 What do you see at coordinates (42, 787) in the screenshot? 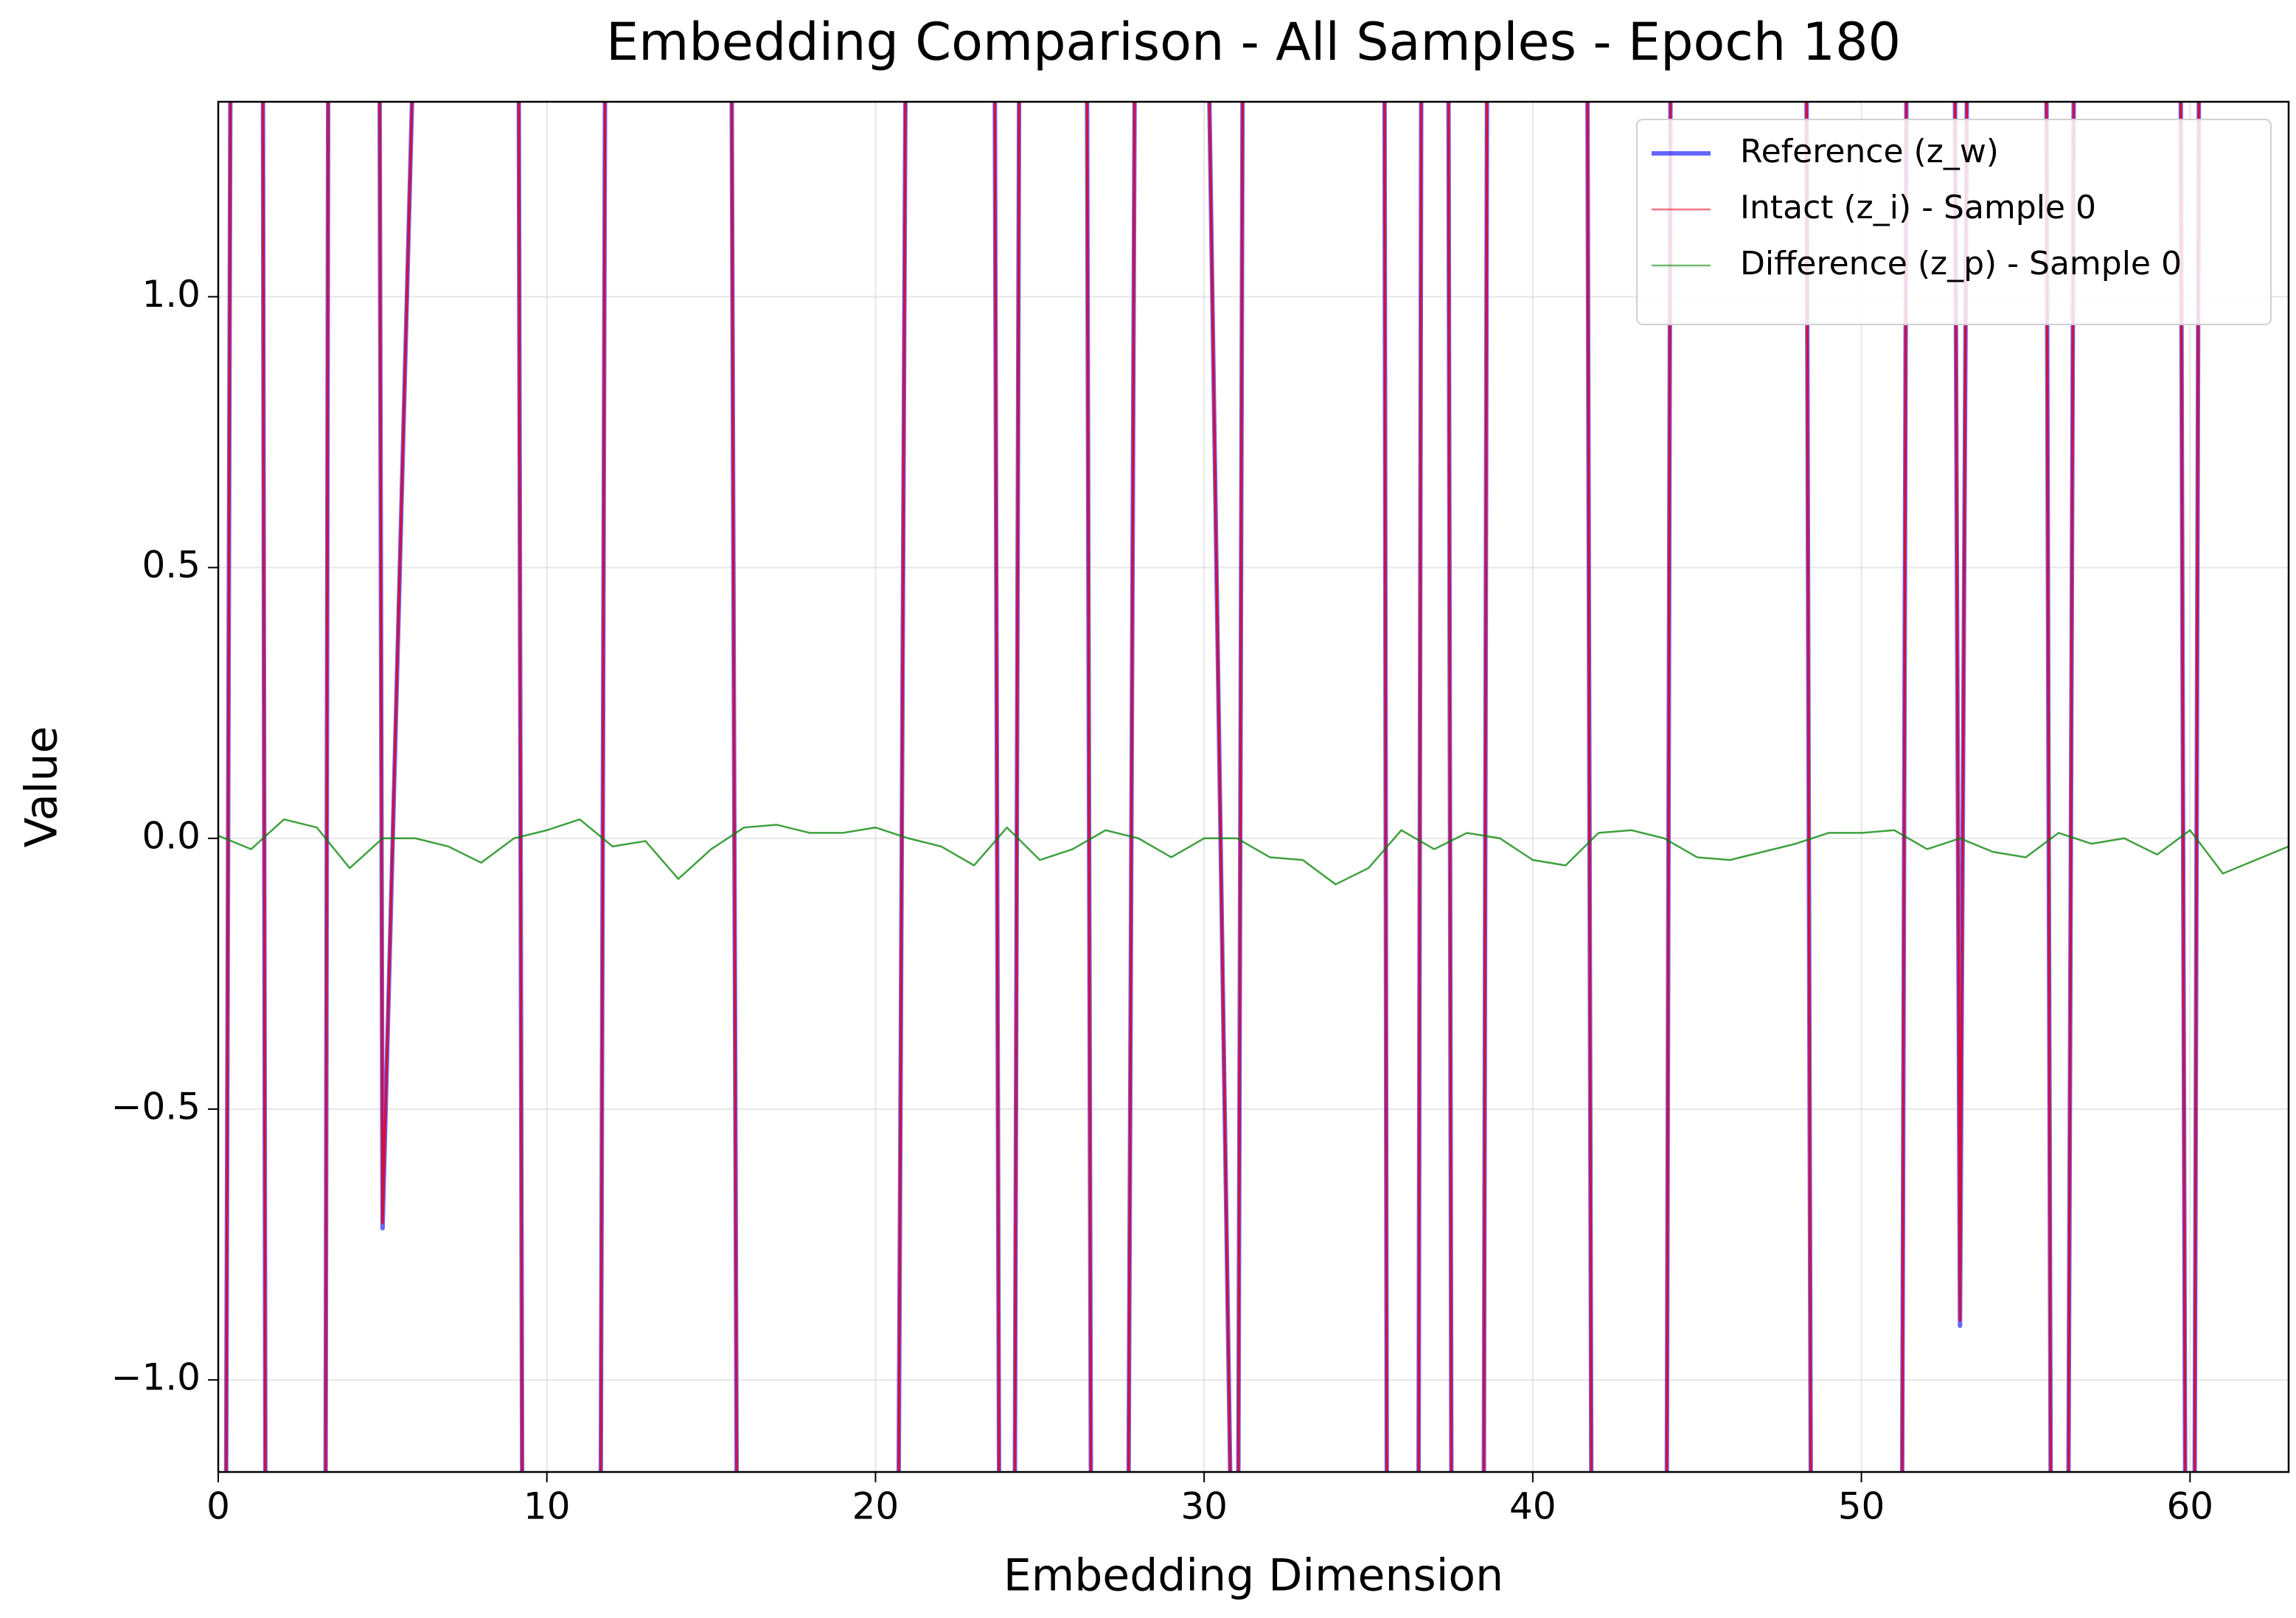
I see `y-axis-label: Value` at bounding box center [42, 787].